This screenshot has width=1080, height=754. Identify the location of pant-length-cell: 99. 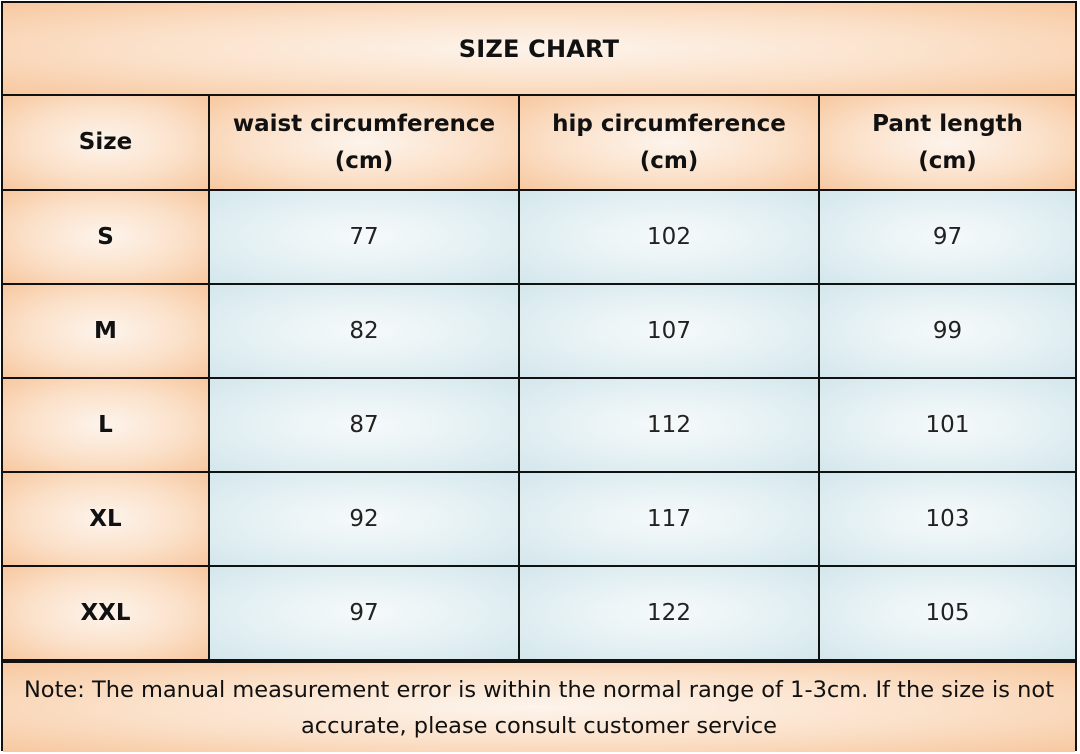
(946, 331).